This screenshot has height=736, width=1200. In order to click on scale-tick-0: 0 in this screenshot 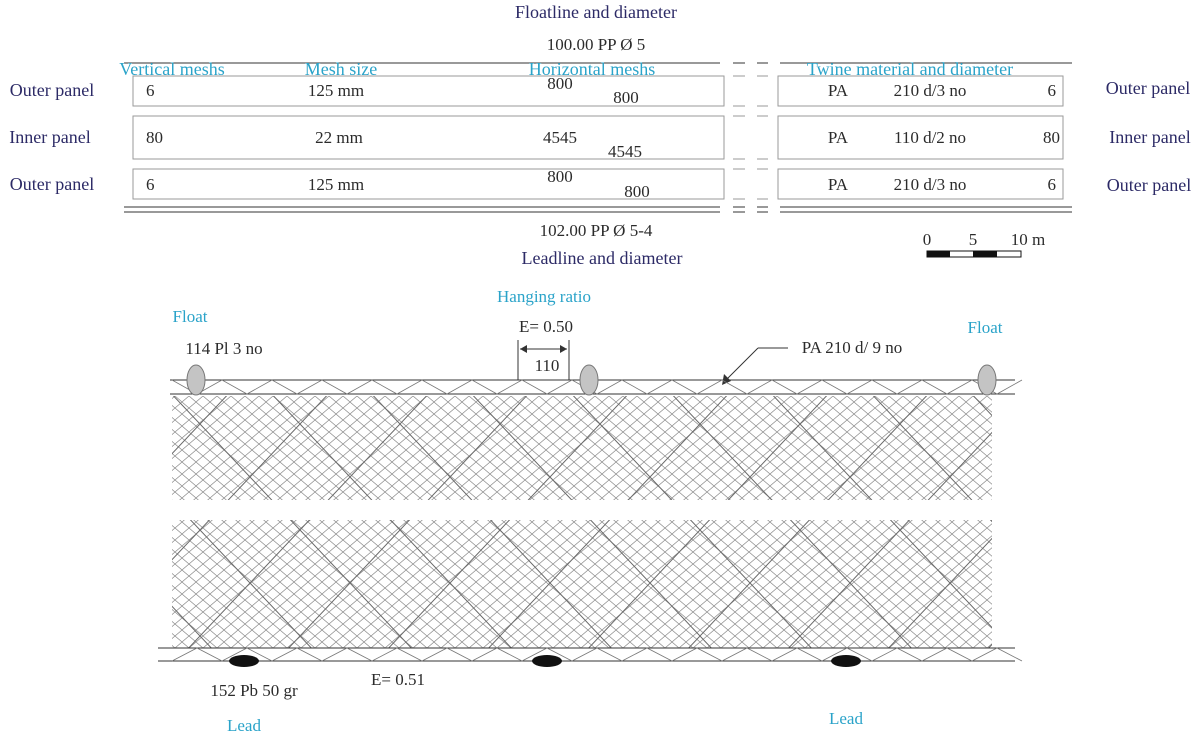, I will do `click(927, 239)`.